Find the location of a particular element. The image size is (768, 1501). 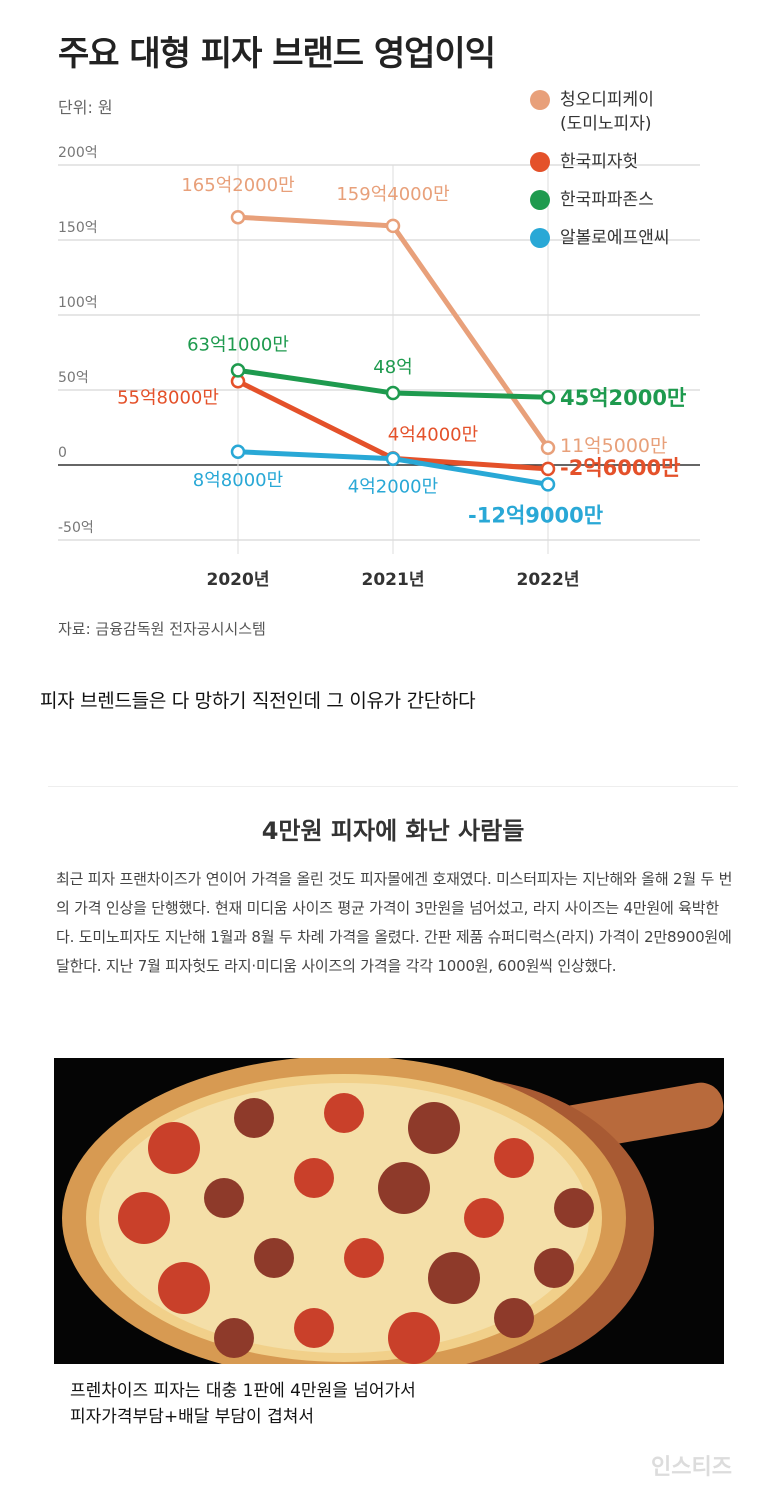

data-label: -2억6000만 is located at coordinates (620, 468).